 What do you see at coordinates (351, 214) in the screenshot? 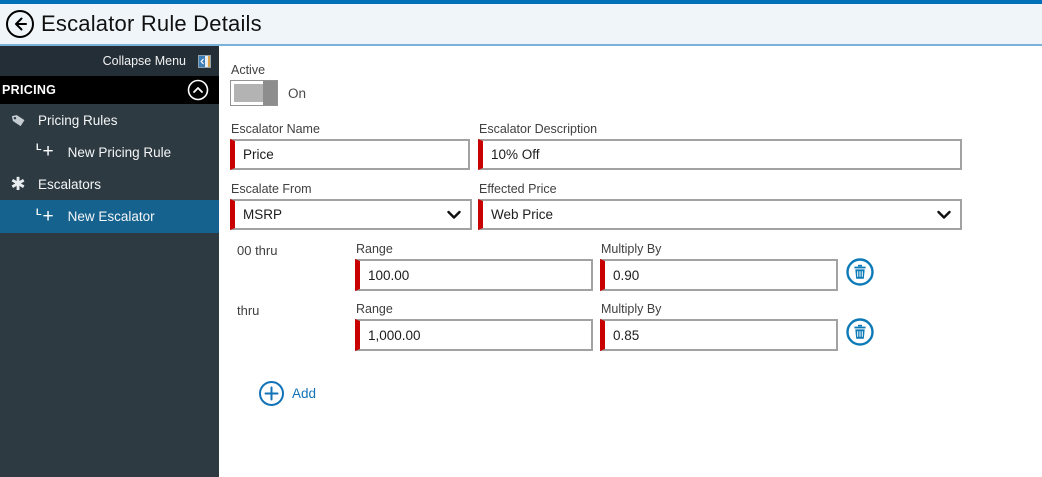
I see `escalate-from-select: MSRP` at bounding box center [351, 214].